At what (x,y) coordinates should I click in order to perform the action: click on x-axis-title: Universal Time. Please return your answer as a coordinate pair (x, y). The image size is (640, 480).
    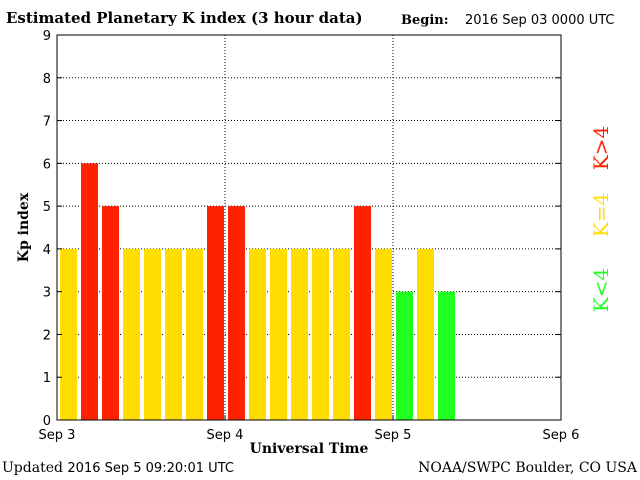
    Looking at the image, I should click on (309, 449).